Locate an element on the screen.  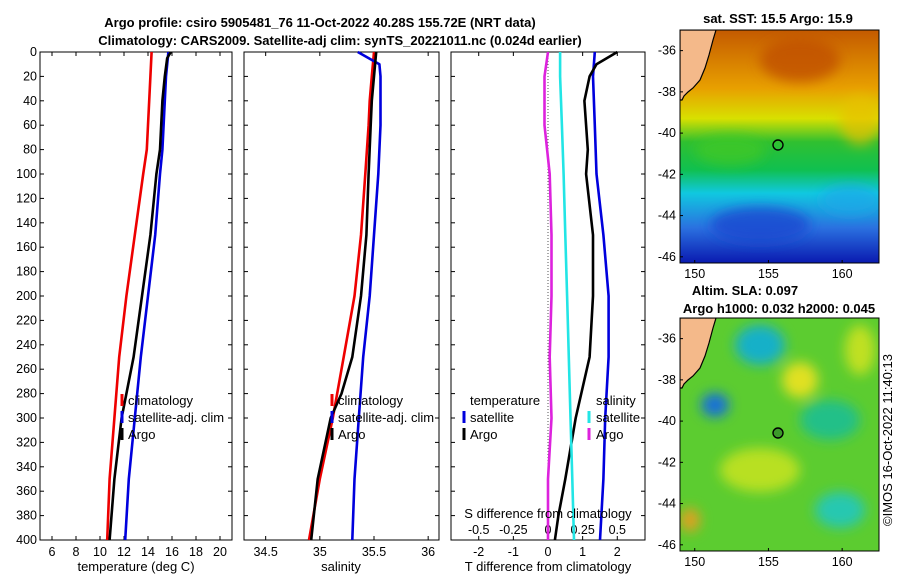
x-tick-label: 10 is located at coordinates (100, 552).